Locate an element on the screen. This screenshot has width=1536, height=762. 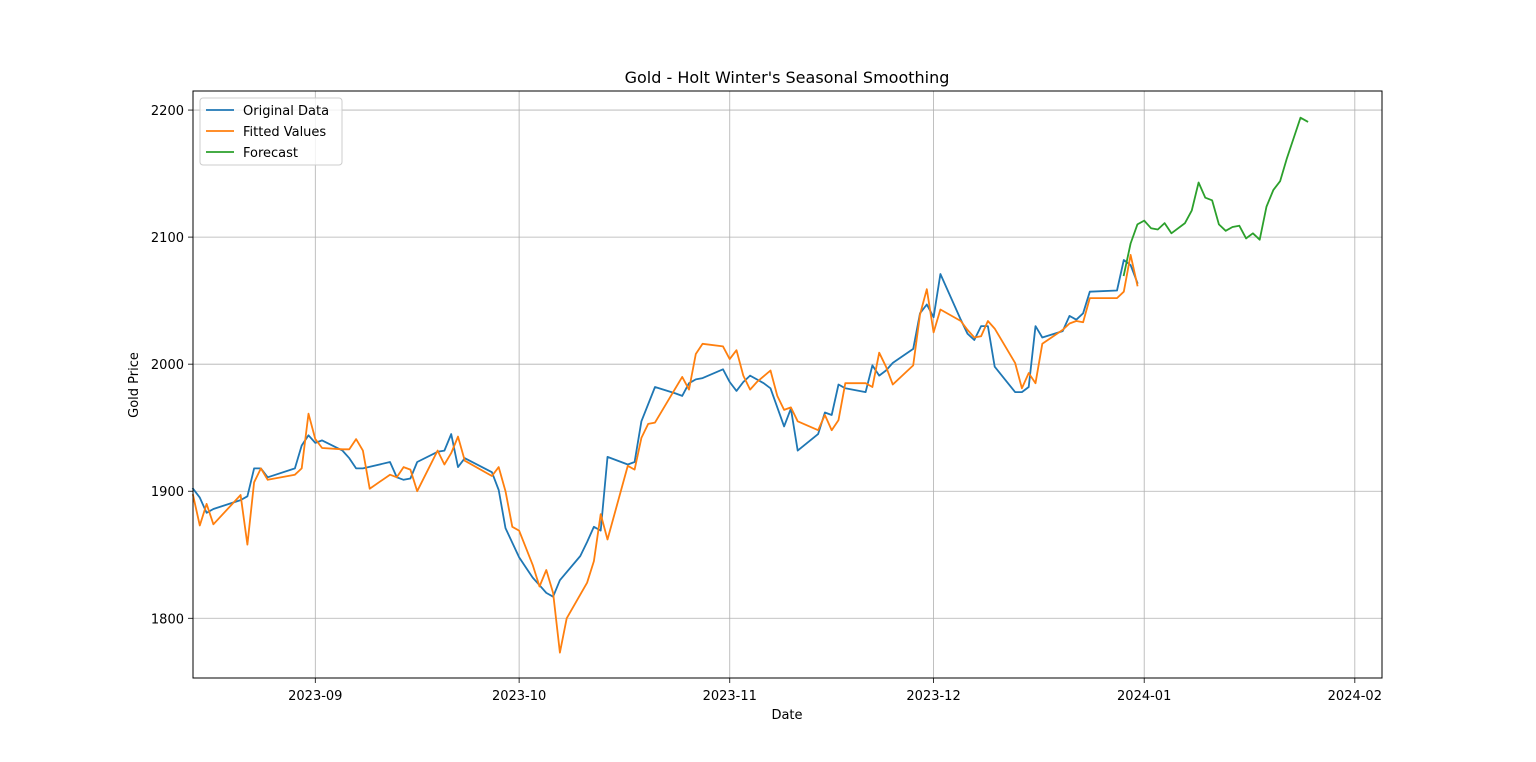
y-tick-label: 1900 is located at coordinates (167, 492).